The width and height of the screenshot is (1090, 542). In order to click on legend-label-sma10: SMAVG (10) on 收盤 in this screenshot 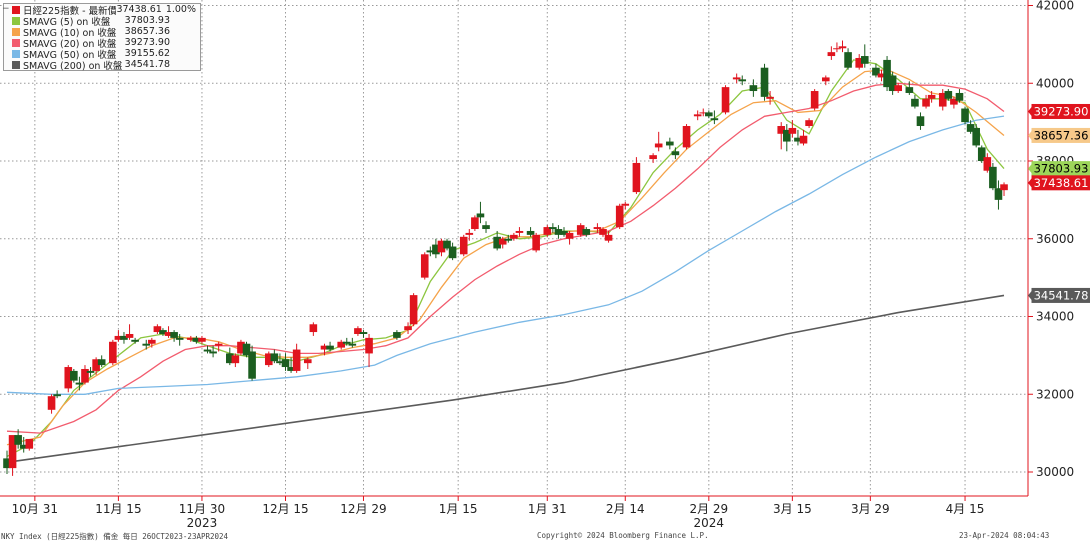, I will do `click(70, 33)`.